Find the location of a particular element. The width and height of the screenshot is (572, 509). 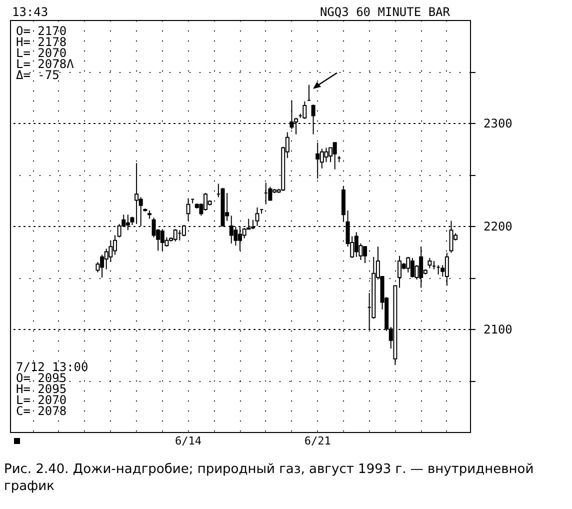

text: 13:43 is located at coordinates (30, 12).